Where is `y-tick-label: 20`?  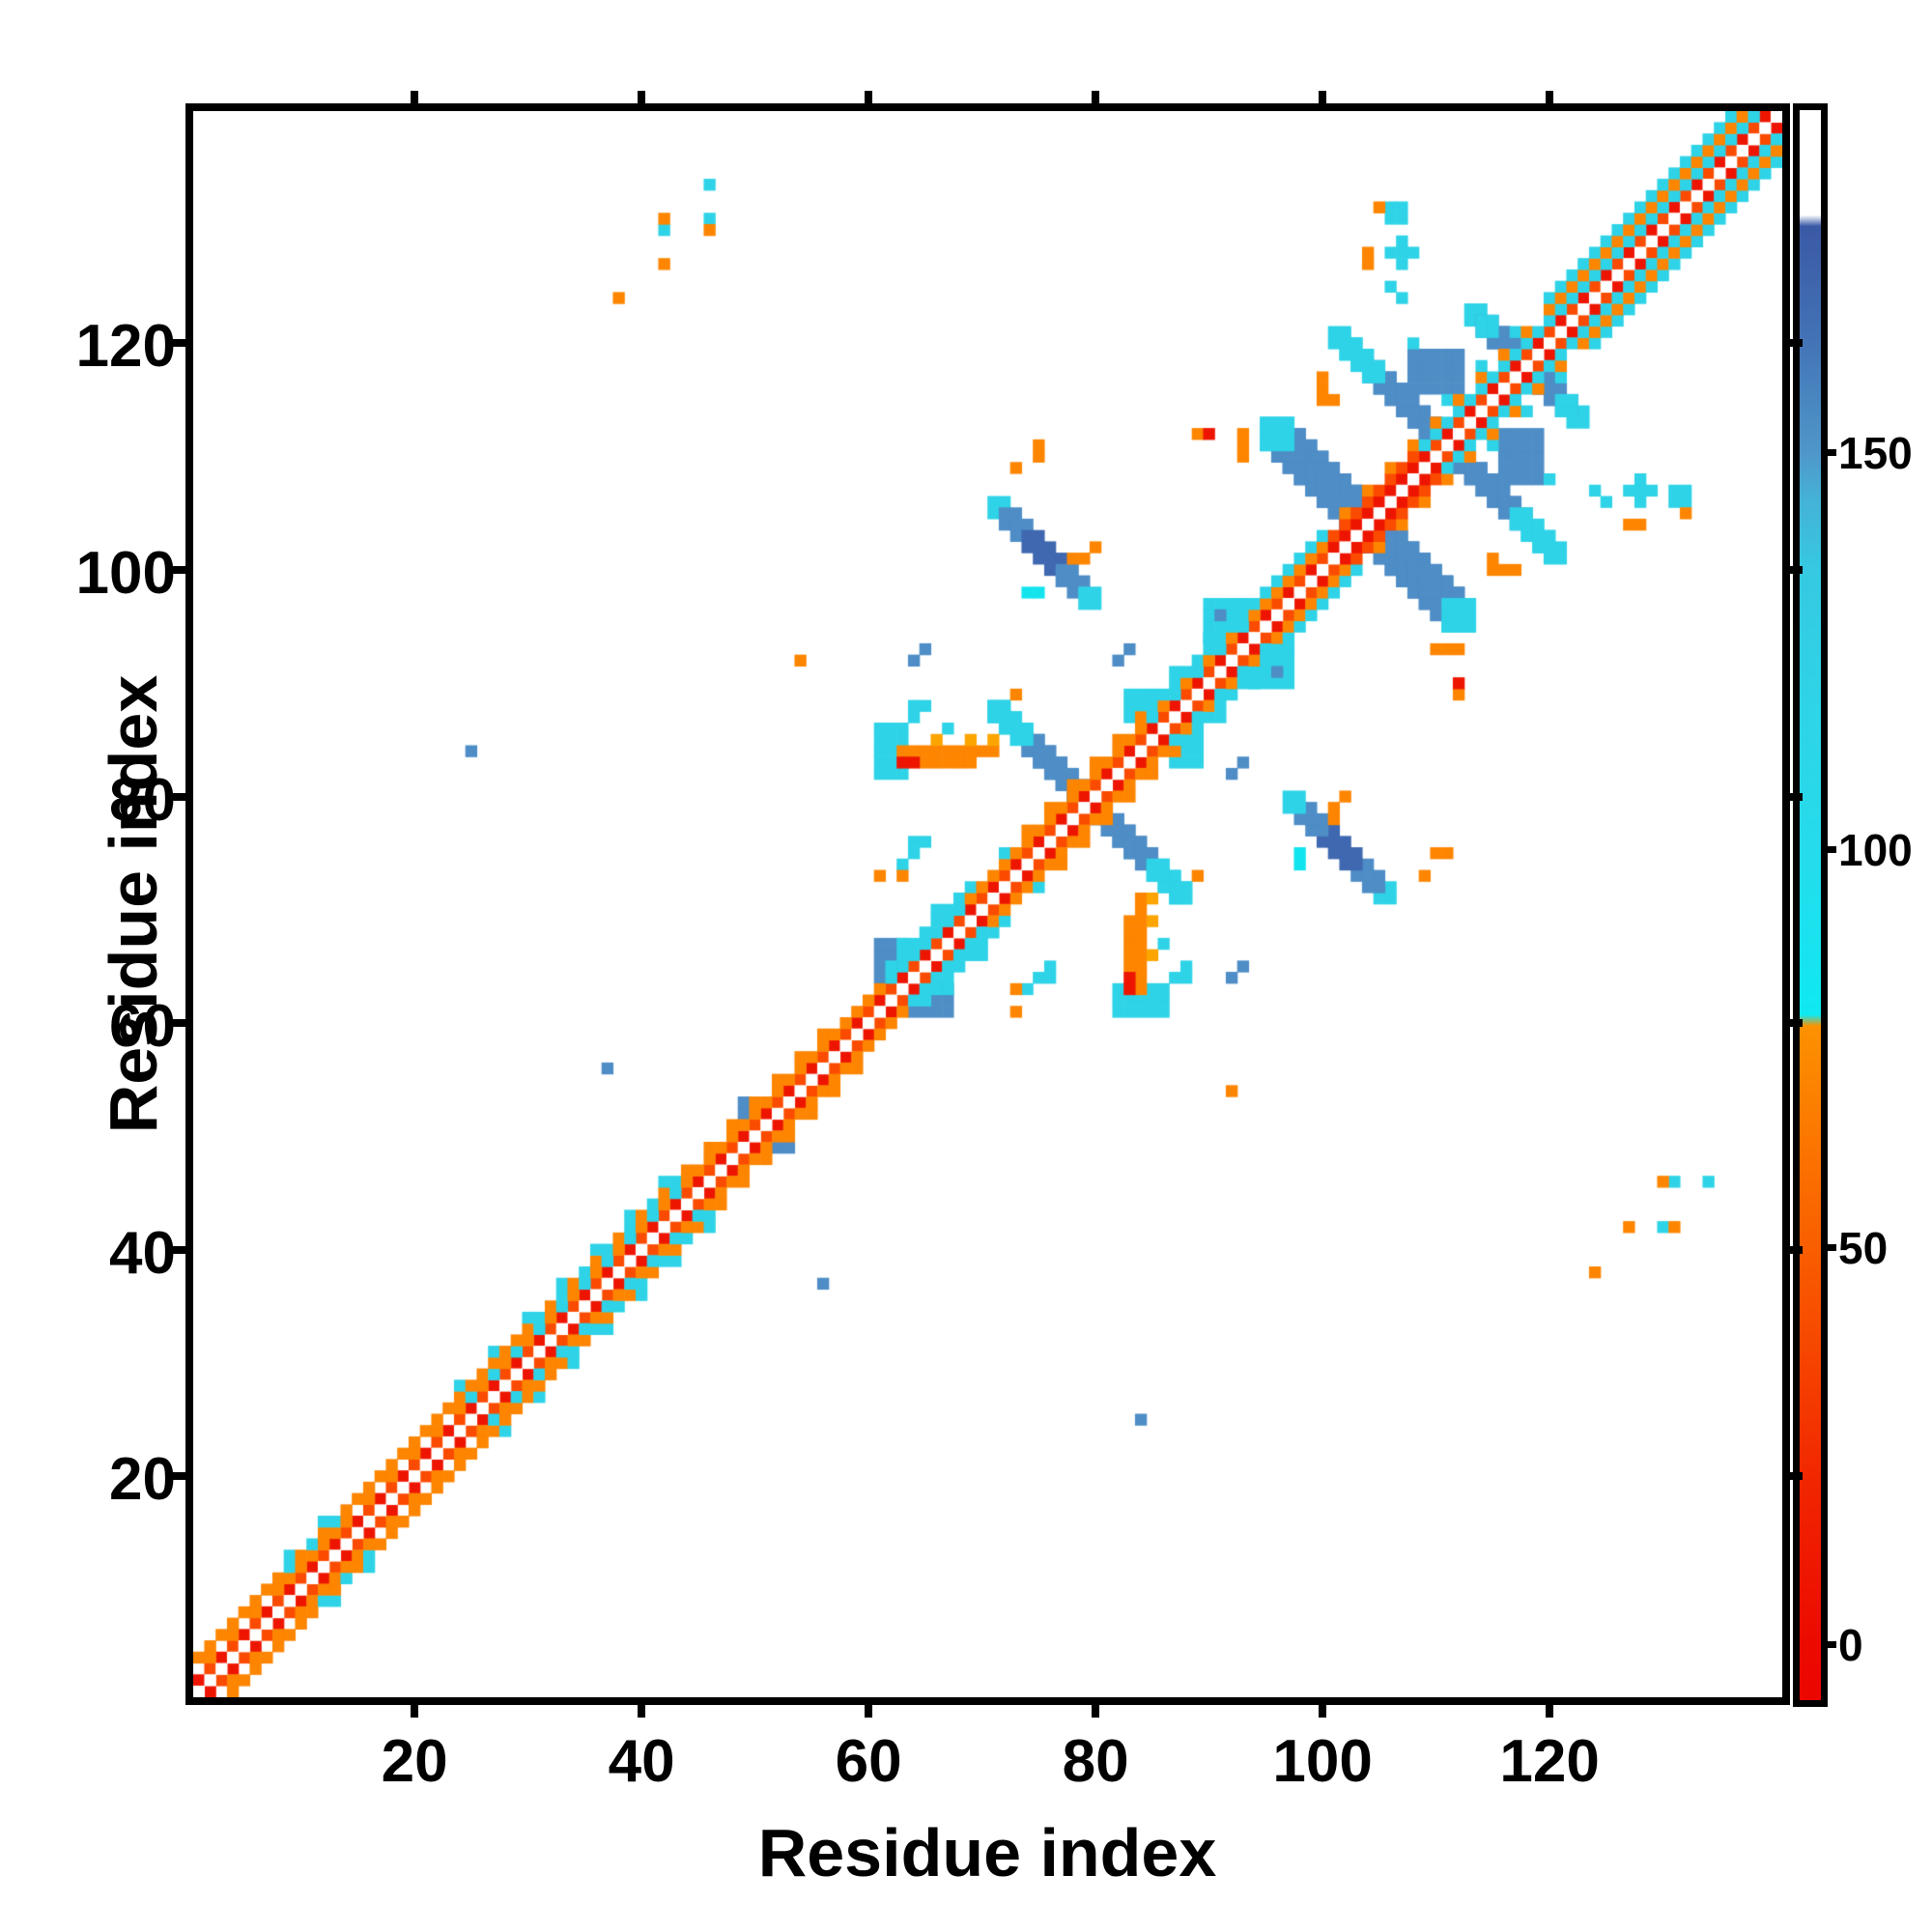
y-tick-label: 20 is located at coordinates (142, 1480).